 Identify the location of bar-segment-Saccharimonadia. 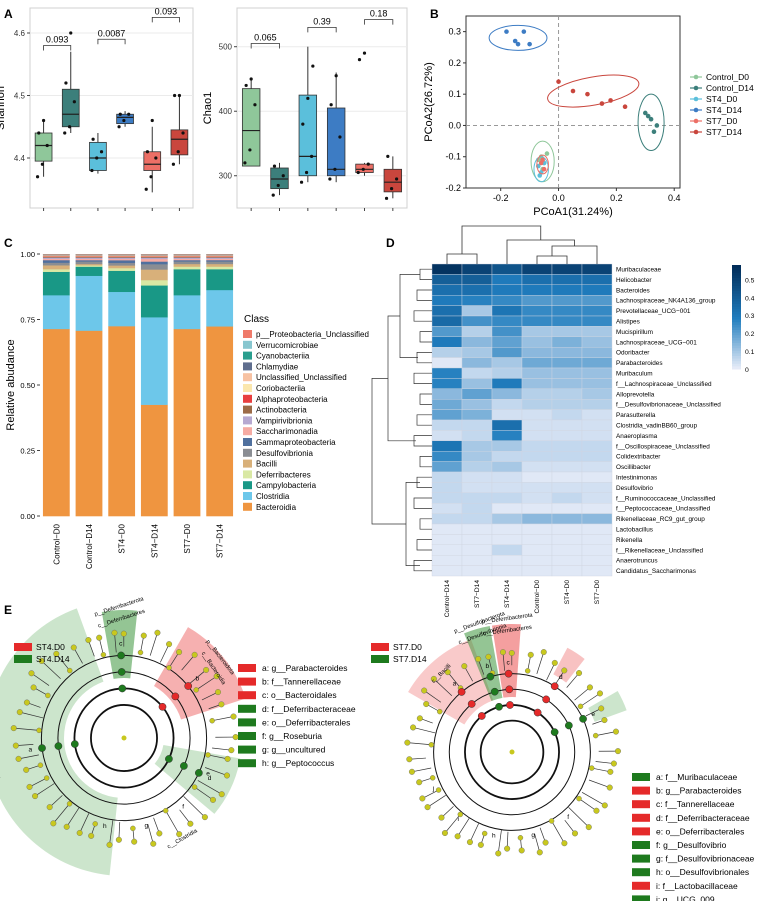
(154, 260).